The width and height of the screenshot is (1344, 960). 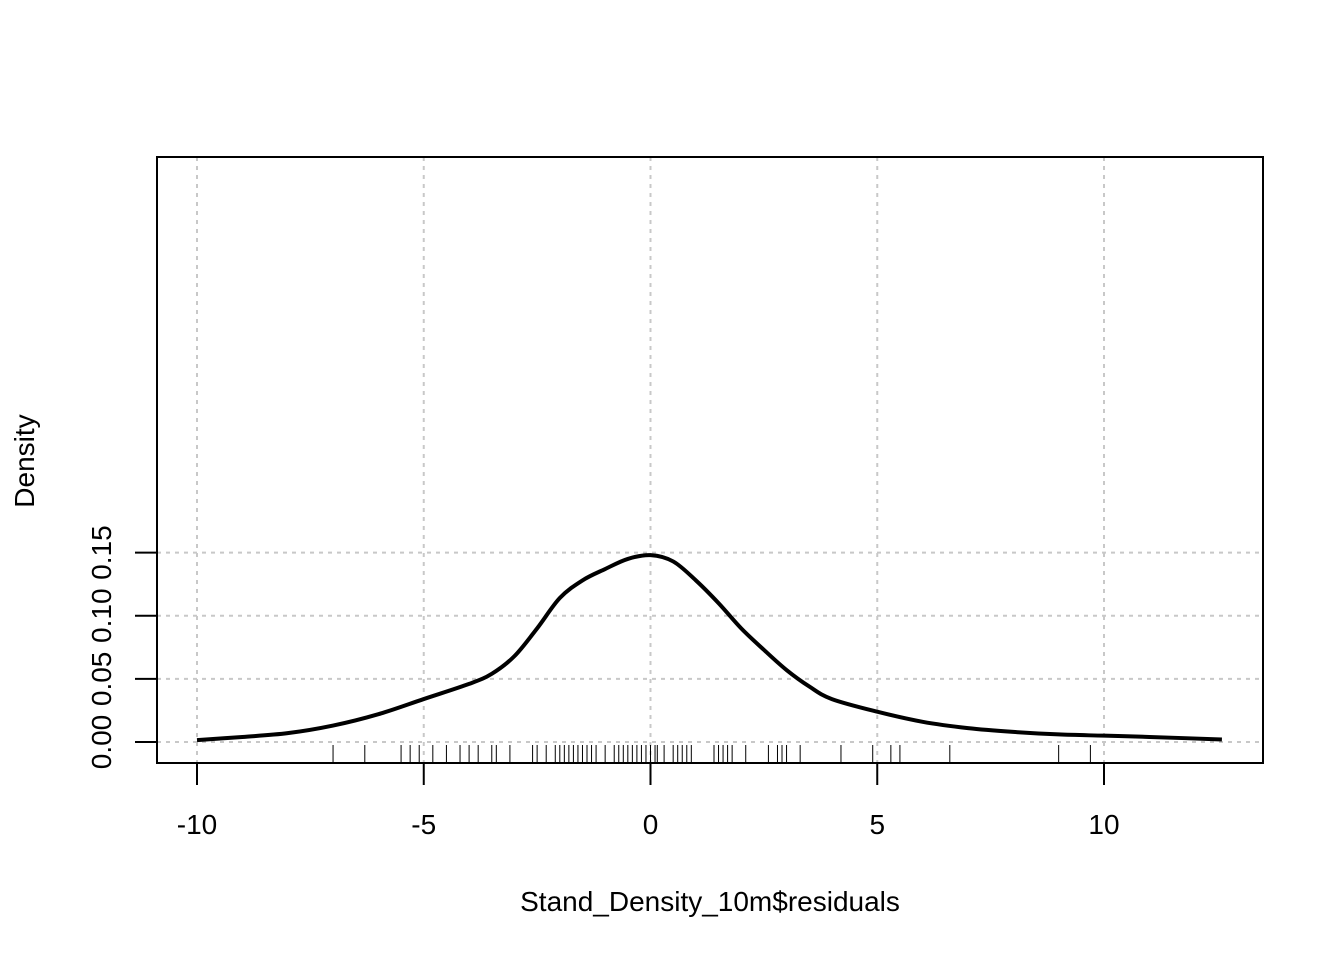 What do you see at coordinates (711, 754) in the screenshot?
I see `rug-marks` at bounding box center [711, 754].